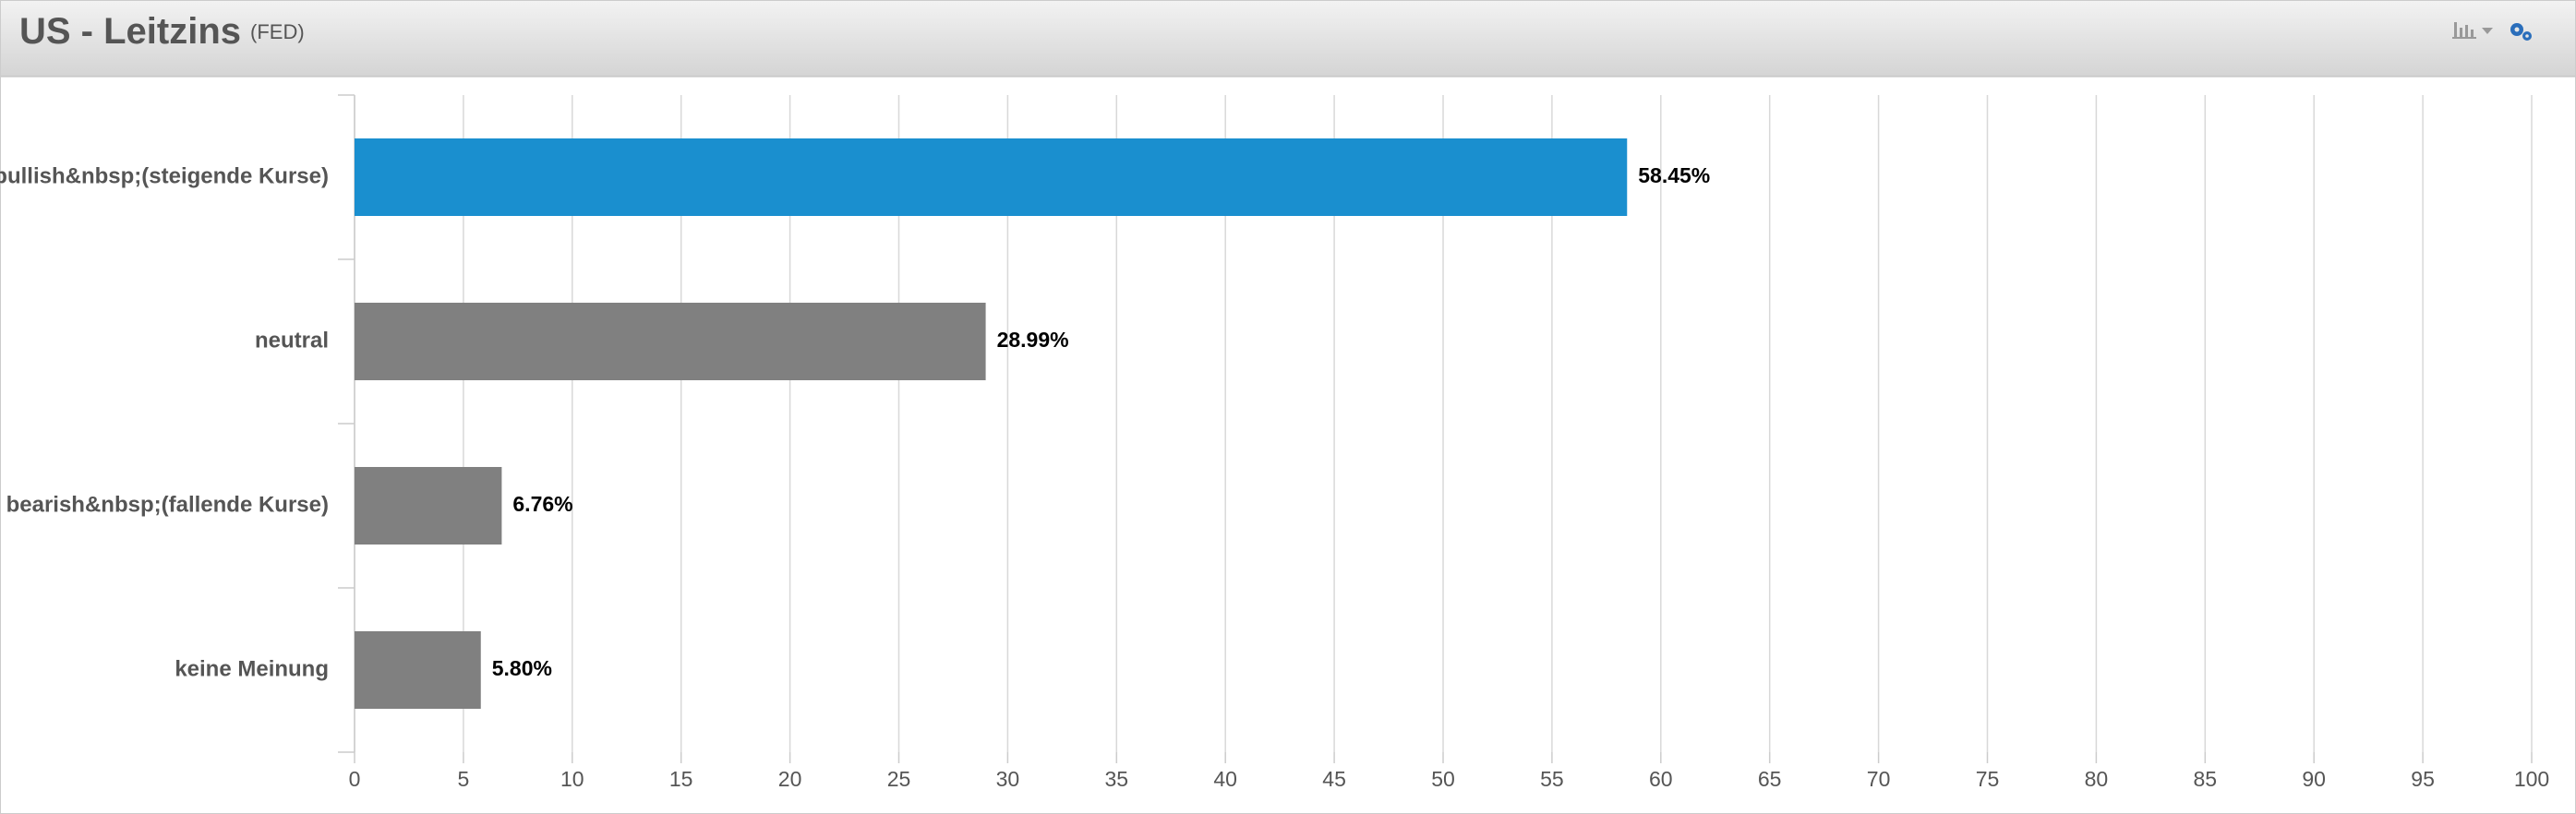 The height and width of the screenshot is (814, 2576). I want to click on chart-type-icon, so click(2472, 30).